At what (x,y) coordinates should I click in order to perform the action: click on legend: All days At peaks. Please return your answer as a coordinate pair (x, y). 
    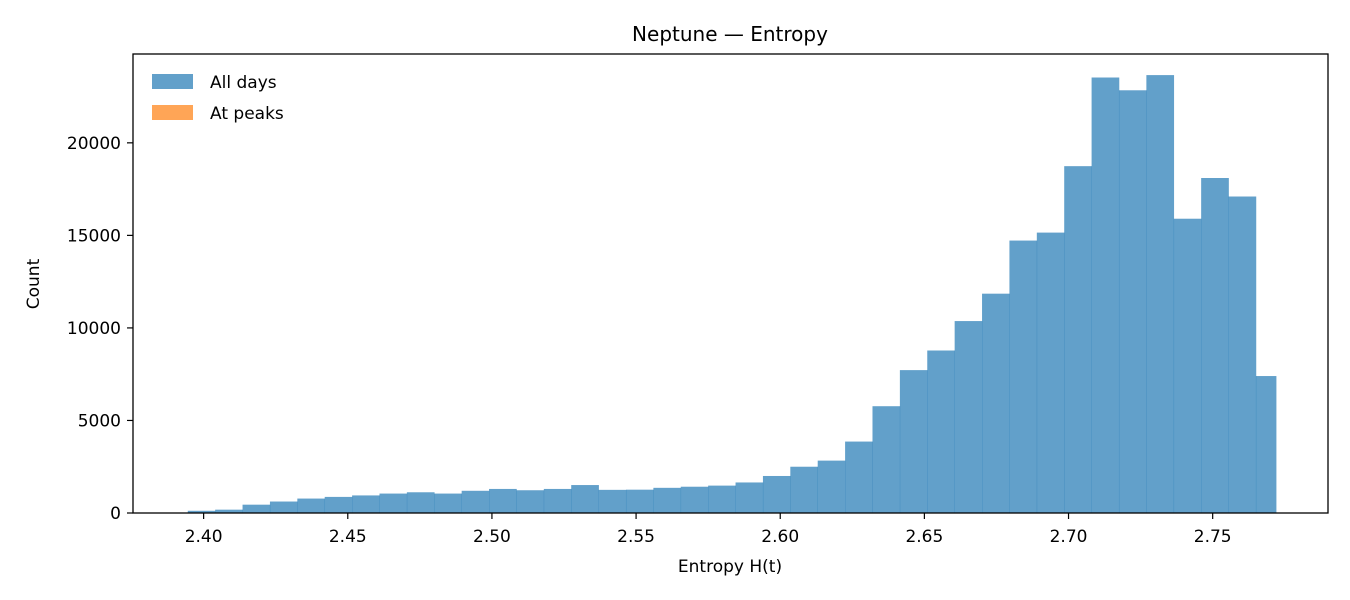
    Looking at the image, I should click on (218, 98).